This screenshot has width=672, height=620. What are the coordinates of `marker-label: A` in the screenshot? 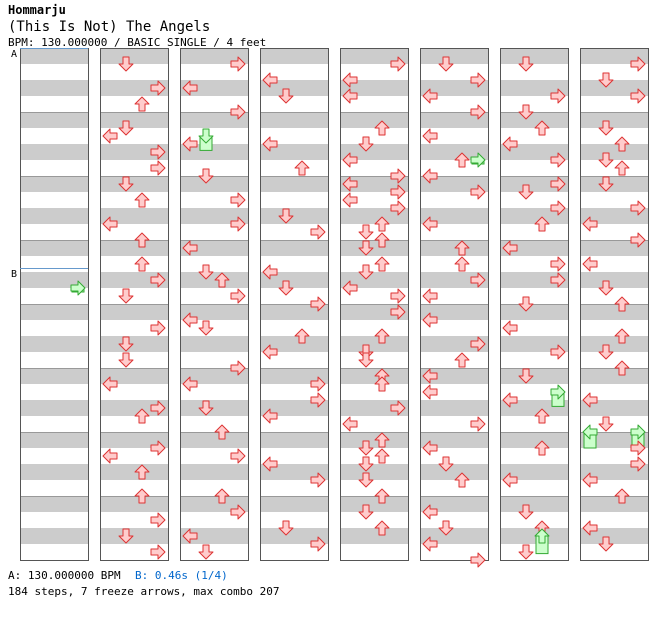 It's located at (14, 54).